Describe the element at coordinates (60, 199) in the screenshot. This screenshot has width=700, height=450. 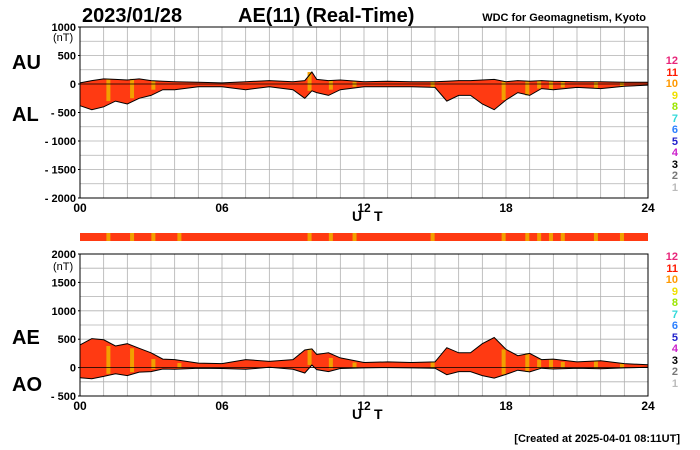
I see `y-tick-label: - 2000` at that location.